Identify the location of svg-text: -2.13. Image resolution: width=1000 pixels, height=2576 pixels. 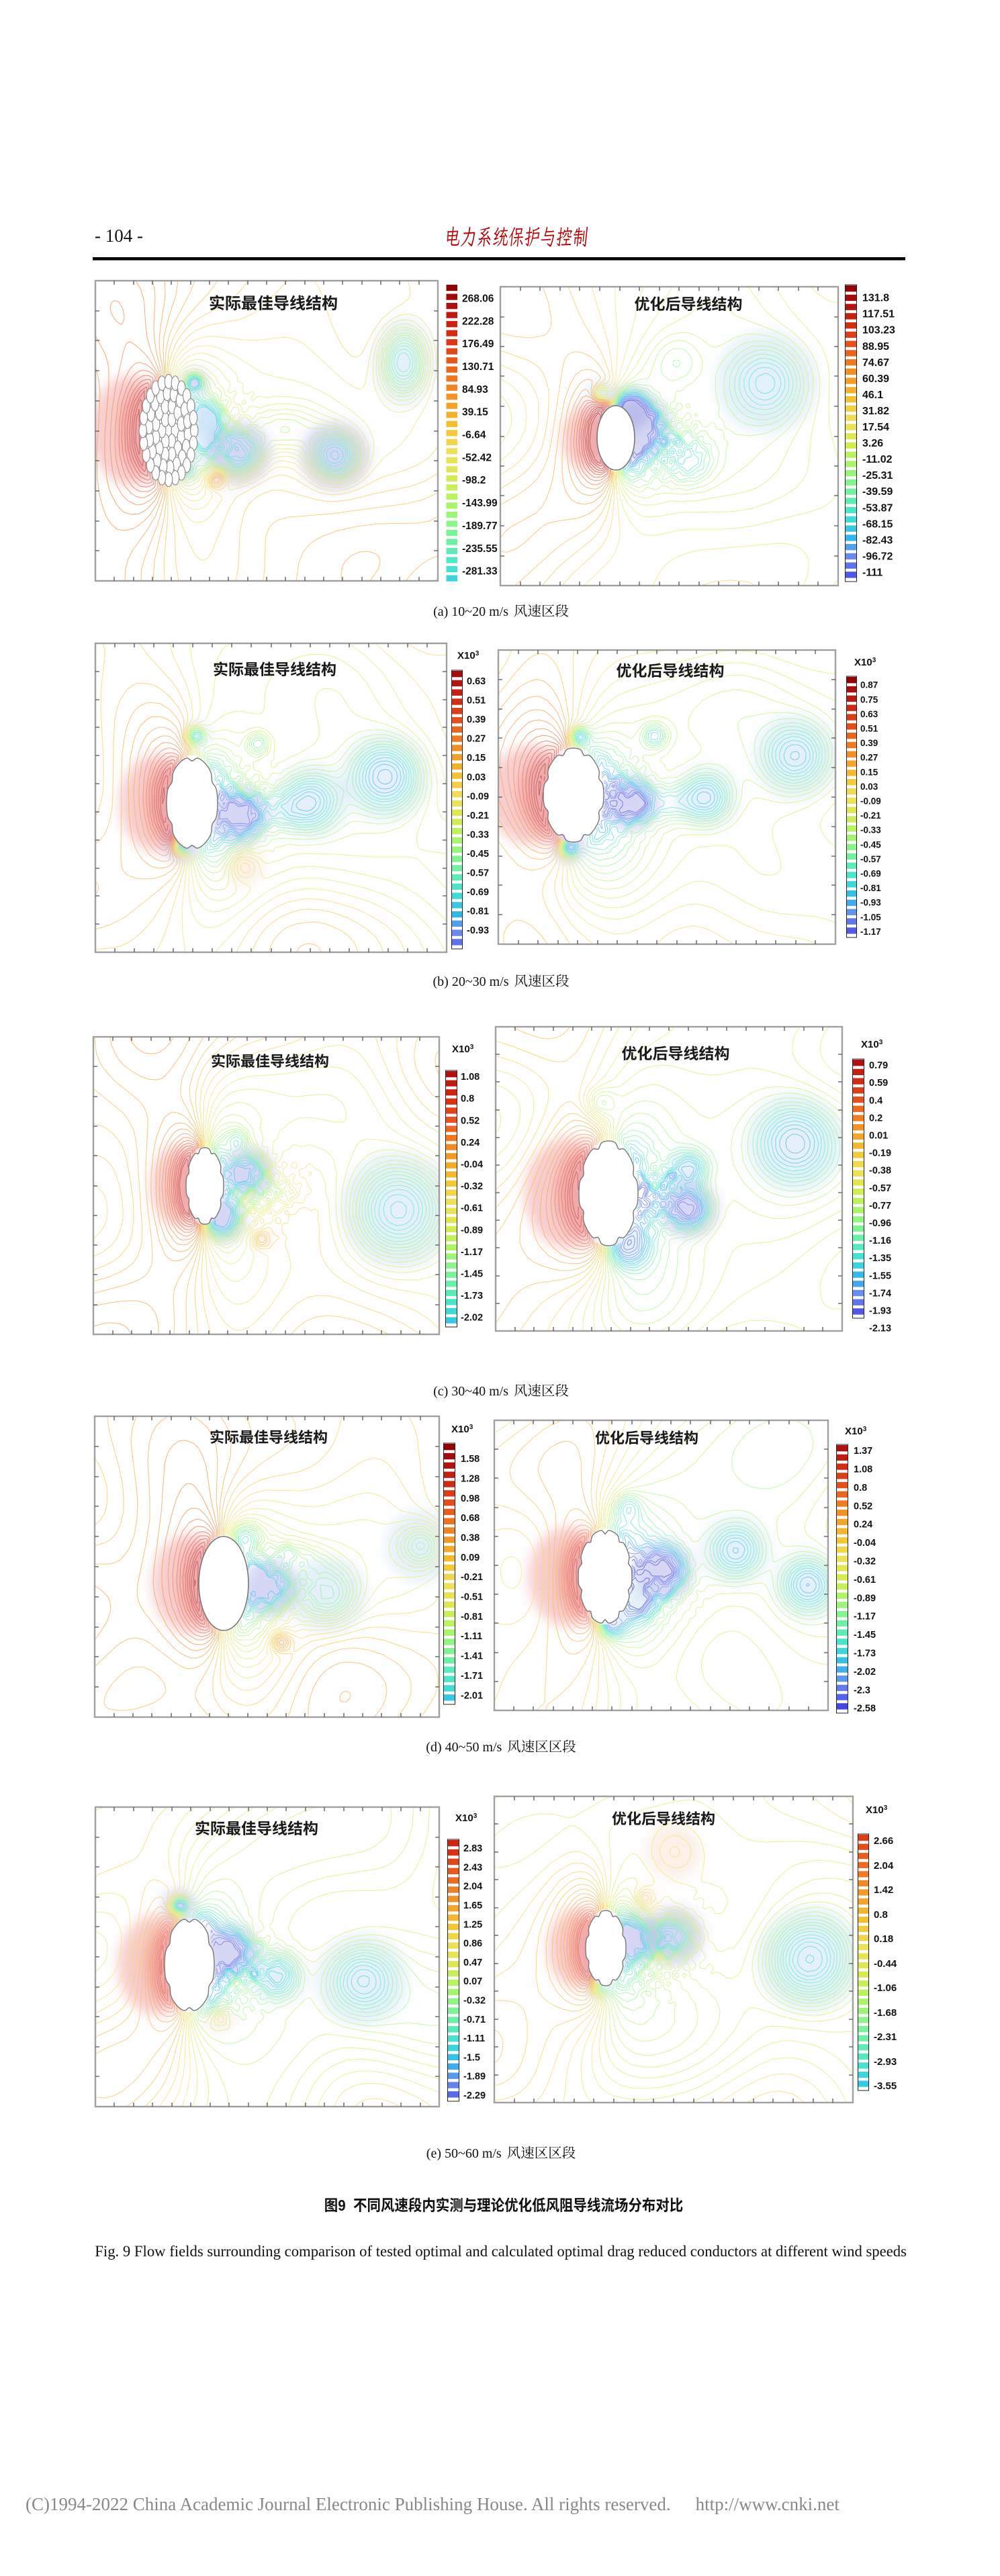
(880, 1329).